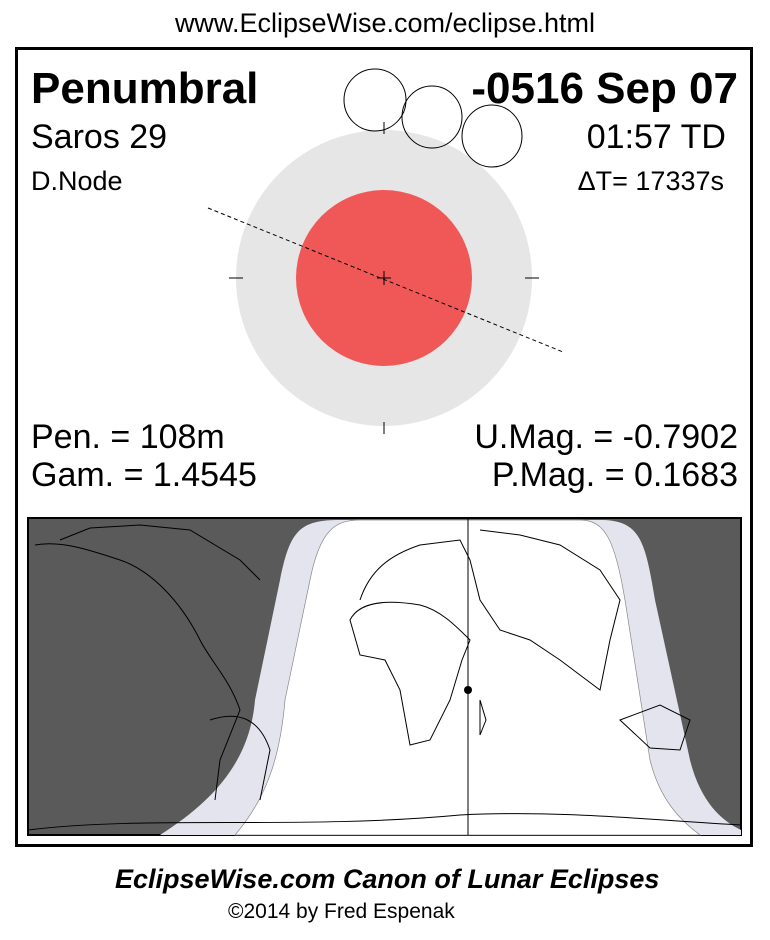 Image resolution: width=770 pixels, height=940 pixels. Describe the element at coordinates (385, 23) in the screenshot. I see `source-url: www.EclipseWise.com/eclipse.html` at that location.